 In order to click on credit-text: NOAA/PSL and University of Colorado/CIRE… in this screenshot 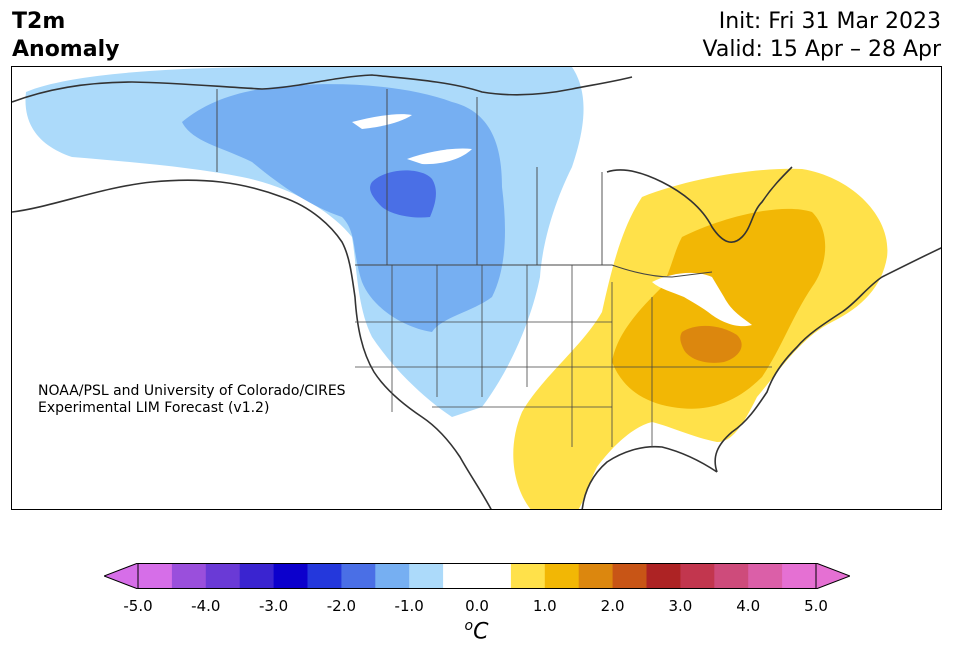, I will do `click(192, 400)`.